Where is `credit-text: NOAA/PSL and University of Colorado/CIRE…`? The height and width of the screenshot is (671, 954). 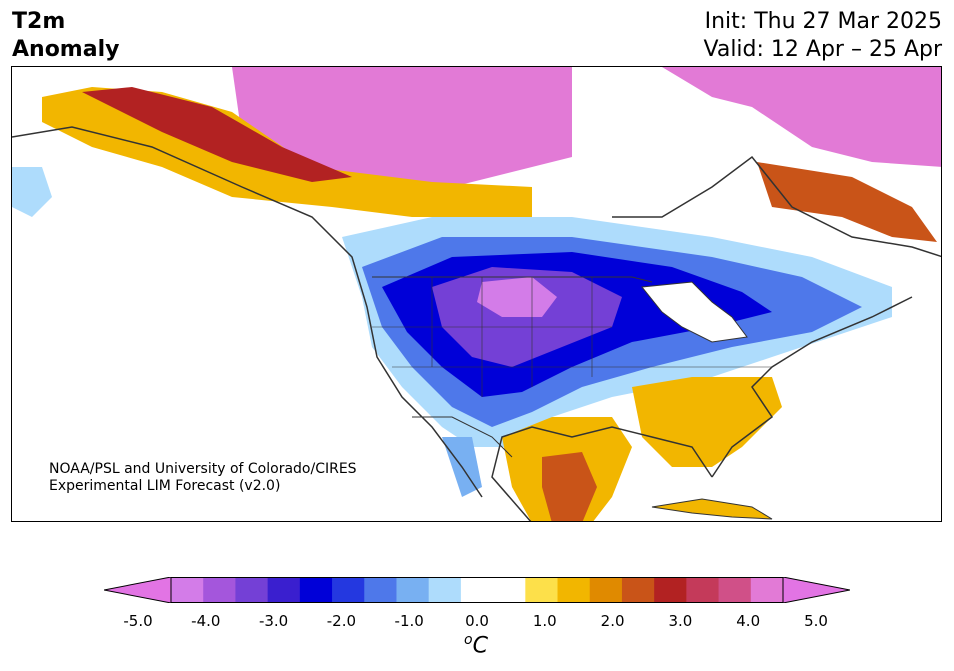 credit-text: NOAA/PSL and University of Colorado/CIRE… is located at coordinates (203, 478).